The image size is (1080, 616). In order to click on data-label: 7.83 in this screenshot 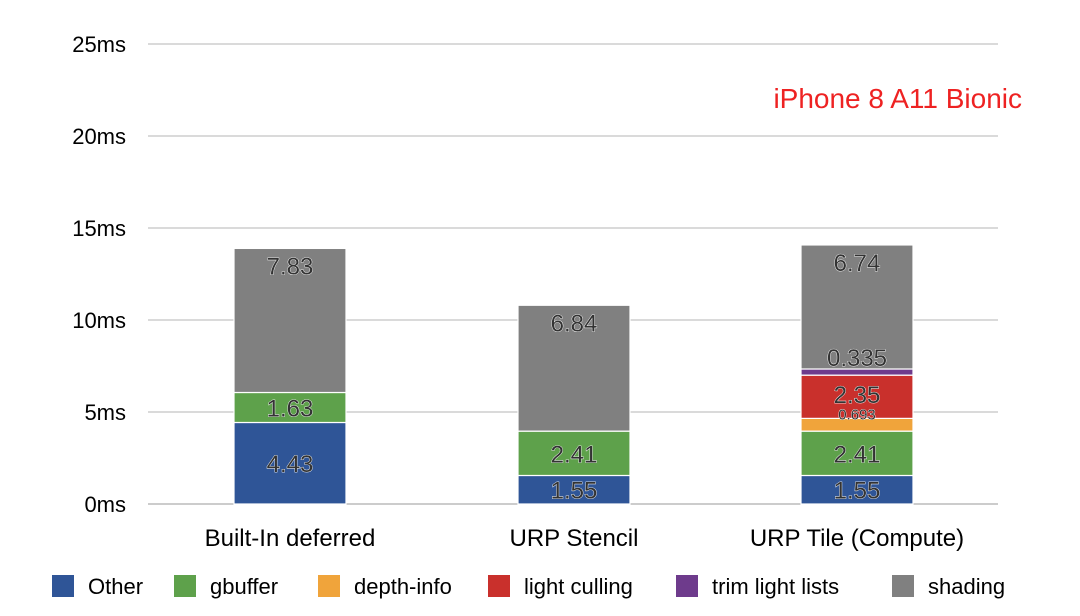, I will do `click(290, 266)`.